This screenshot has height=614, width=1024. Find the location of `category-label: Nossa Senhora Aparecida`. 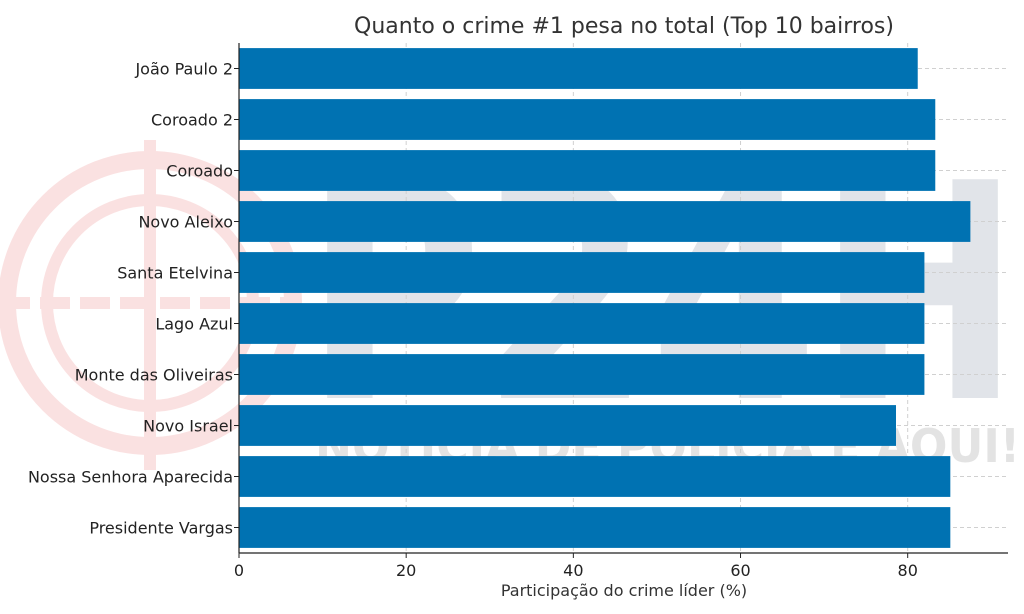

category-label: Nossa Senhora Aparecida is located at coordinates (130, 477).